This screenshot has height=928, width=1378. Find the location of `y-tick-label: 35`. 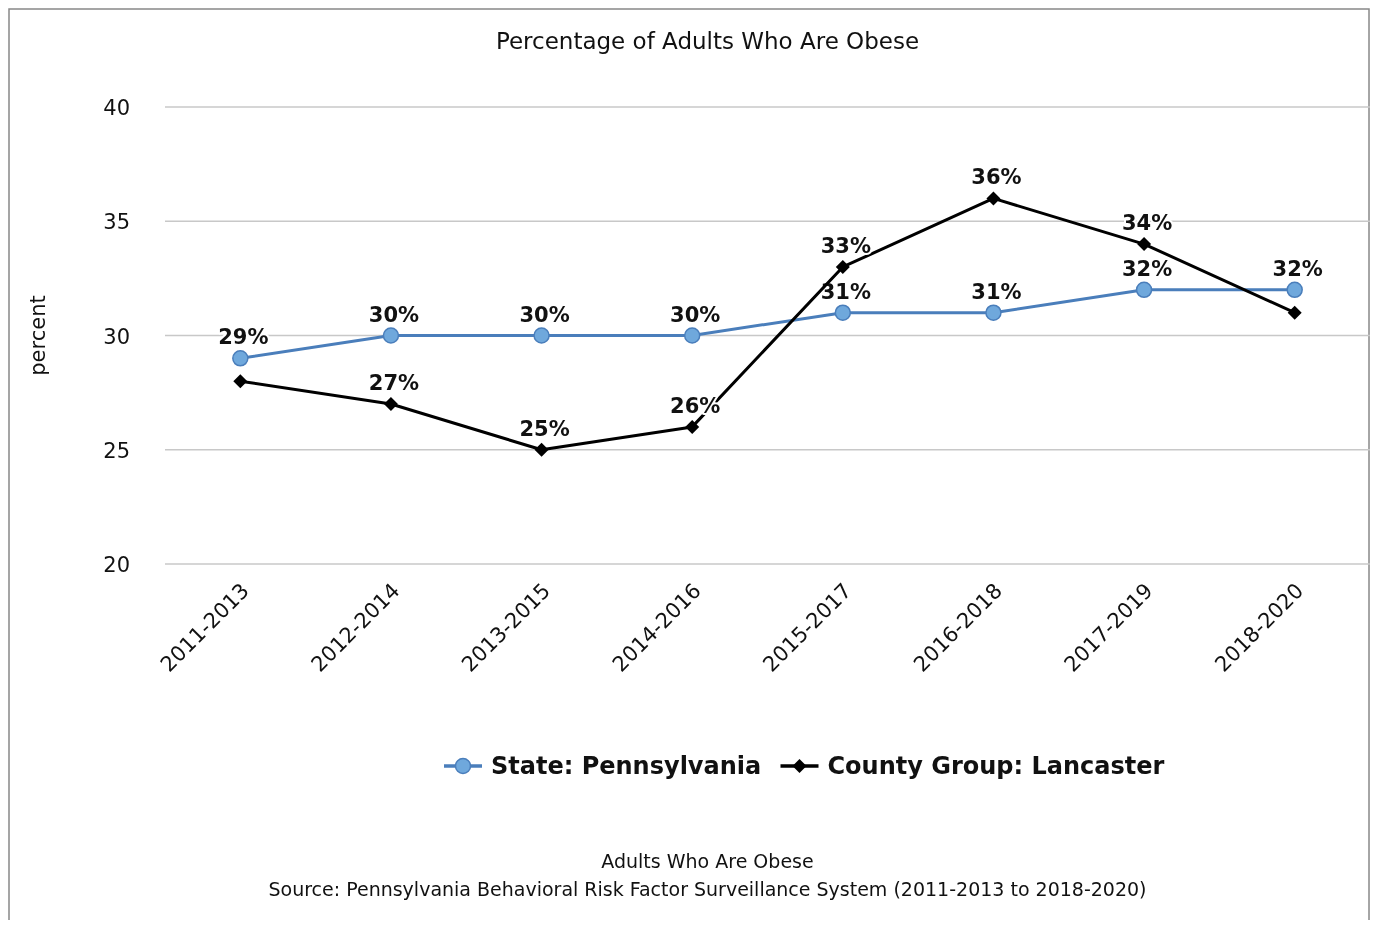

y-tick-label: 35 is located at coordinates (116, 222).